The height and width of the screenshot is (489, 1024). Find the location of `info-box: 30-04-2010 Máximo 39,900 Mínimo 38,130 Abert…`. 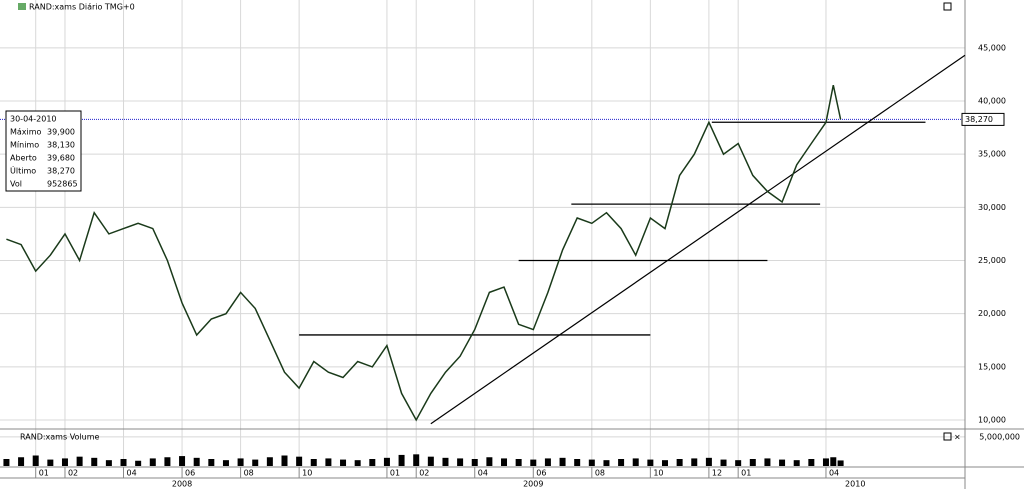

info-box: 30-04-2010 Máximo 39,900 Mínimo 38,130 Abert… is located at coordinates (43, 151).